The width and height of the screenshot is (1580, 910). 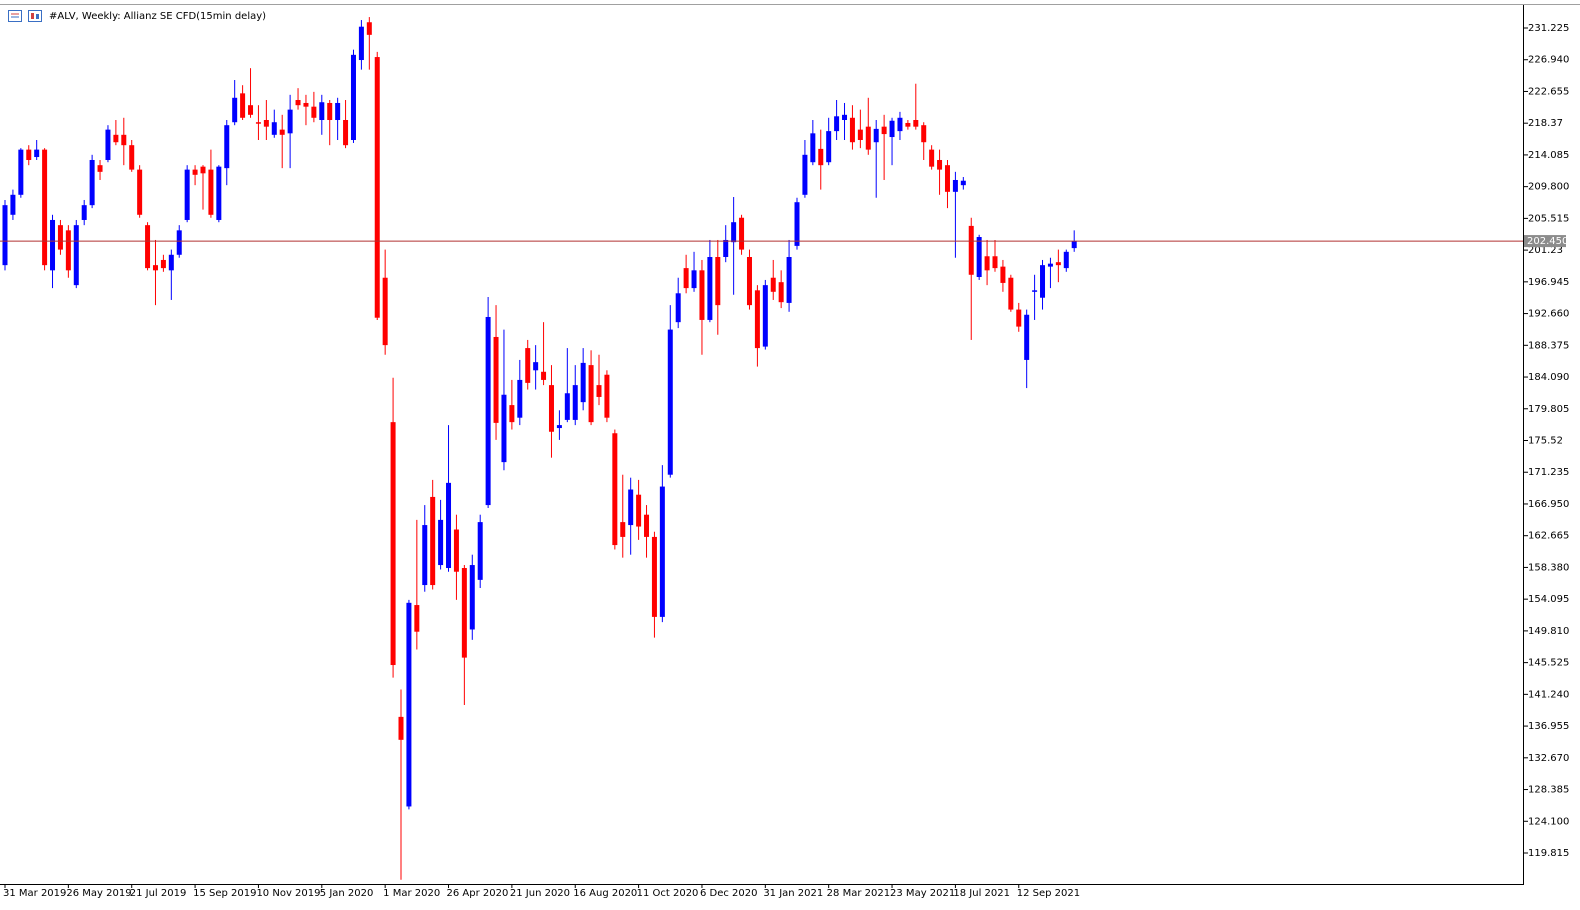 What do you see at coordinates (98, 893) in the screenshot?
I see `x-tick-label: 26 May 2019` at bounding box center [98, 893].